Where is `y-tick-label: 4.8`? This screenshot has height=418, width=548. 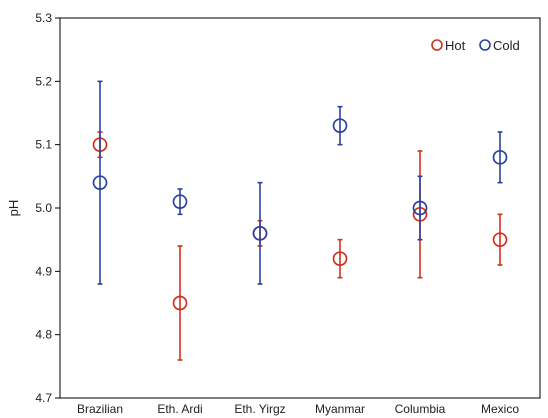 y-tick-label: 4.8 is located at coordinates (43, 335).